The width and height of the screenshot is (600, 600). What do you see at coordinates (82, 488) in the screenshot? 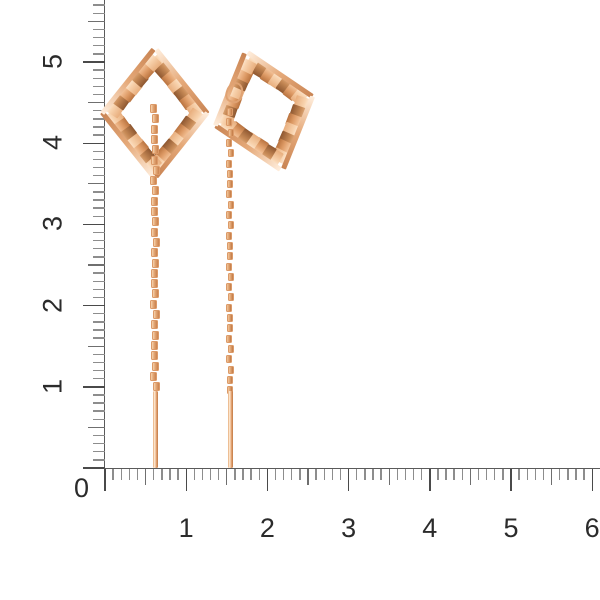
I see `origin-label: 0` at bounding box center [82, 488].